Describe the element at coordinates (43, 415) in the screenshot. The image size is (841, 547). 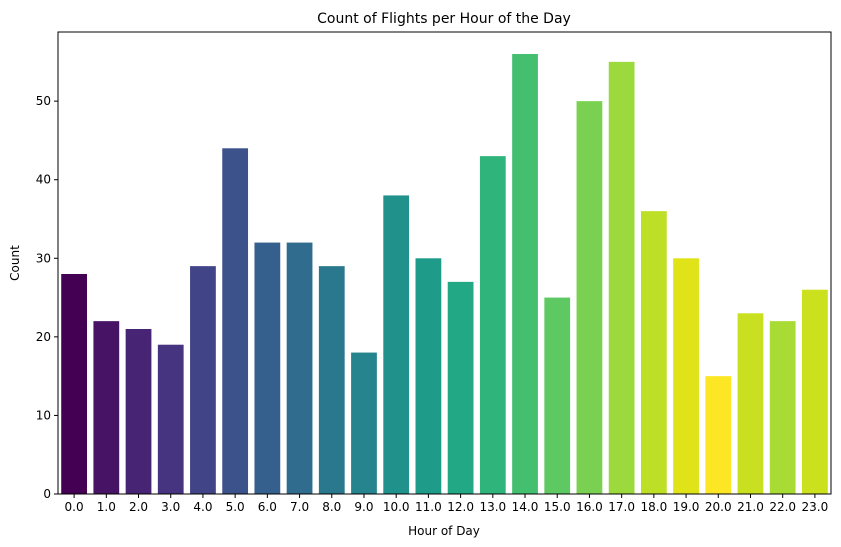
I see `y-tick-label: 10` at that location.